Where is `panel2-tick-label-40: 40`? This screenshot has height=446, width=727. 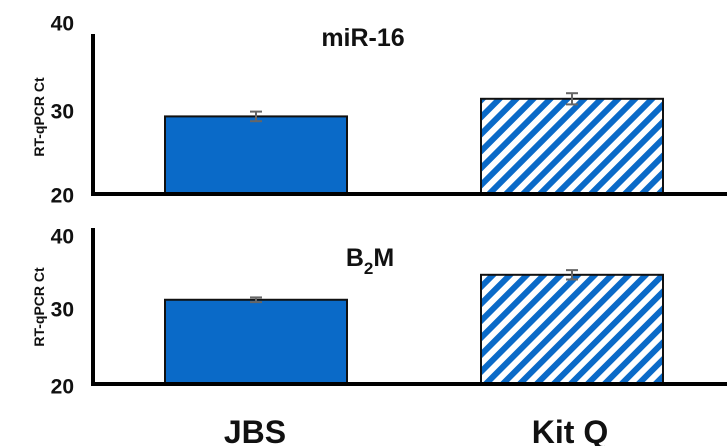 panel2-tick-label-40: 40 is located at coordinates (62, 237).